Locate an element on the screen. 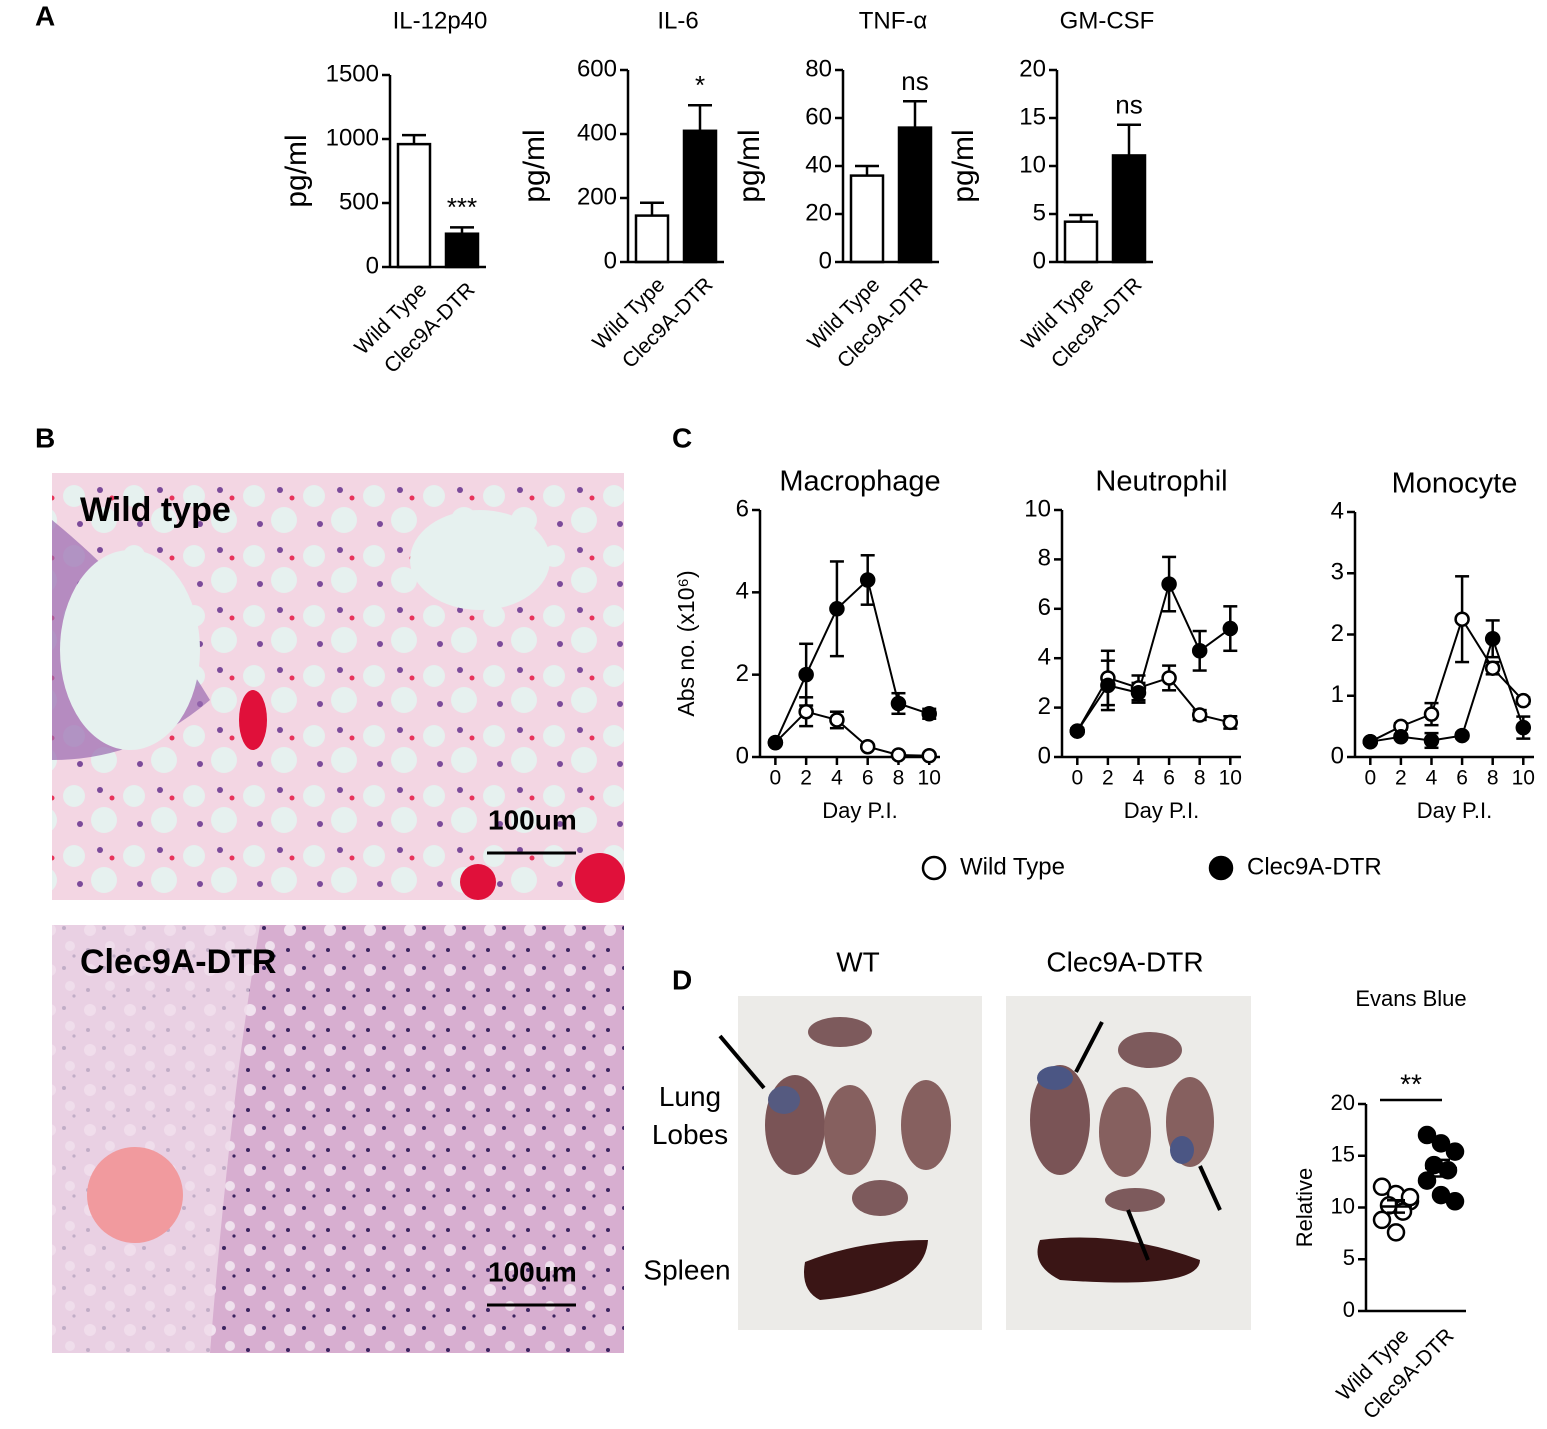  chart-title: Evans Blue is located at coordinates (1410, 998).